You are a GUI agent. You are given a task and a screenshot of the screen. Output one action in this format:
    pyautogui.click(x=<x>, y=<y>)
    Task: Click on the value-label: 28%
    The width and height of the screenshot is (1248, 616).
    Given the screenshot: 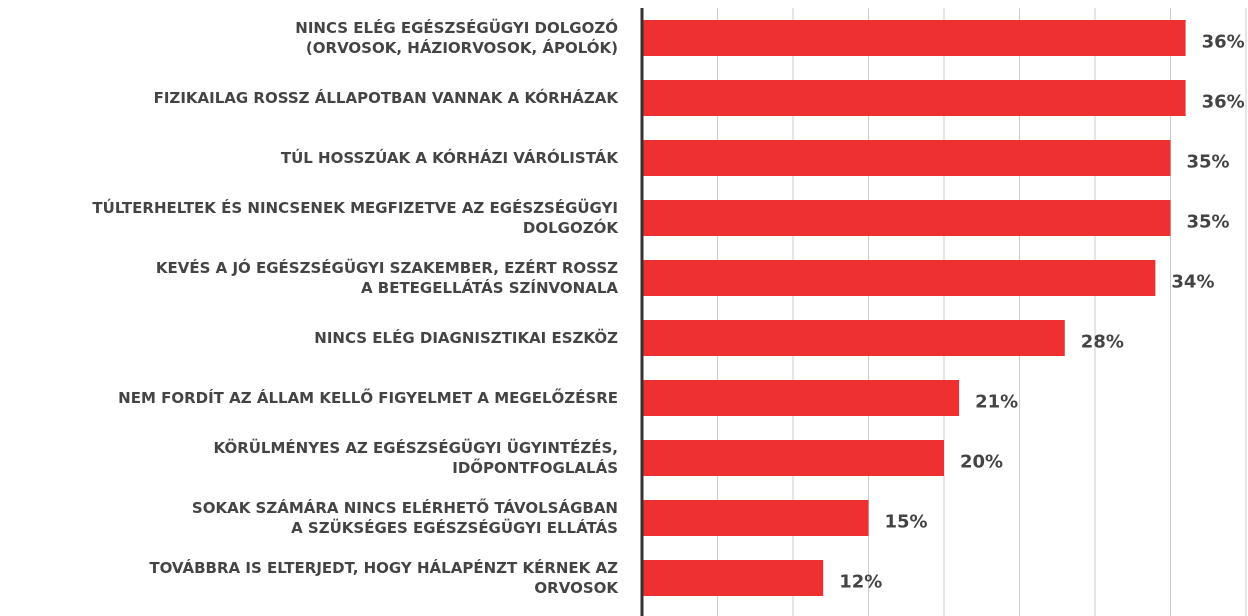 What is the action you would take?
    pyautogui.click(x=1102, y=342)
    